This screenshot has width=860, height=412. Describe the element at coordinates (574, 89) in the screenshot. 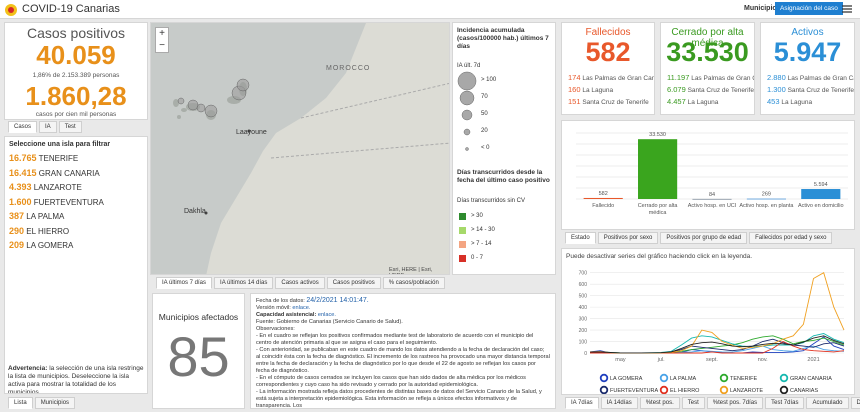

I see `card-item-value: 160` at that location.